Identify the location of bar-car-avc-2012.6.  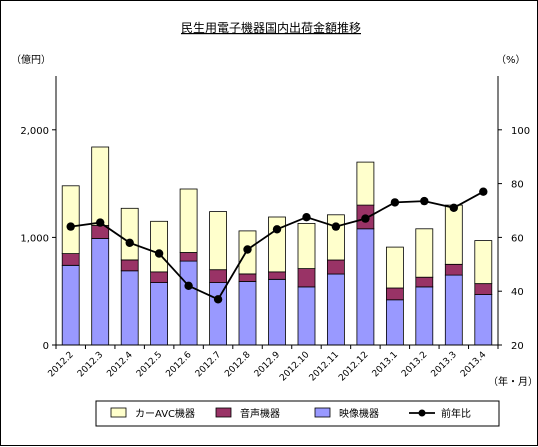
(188, 220).